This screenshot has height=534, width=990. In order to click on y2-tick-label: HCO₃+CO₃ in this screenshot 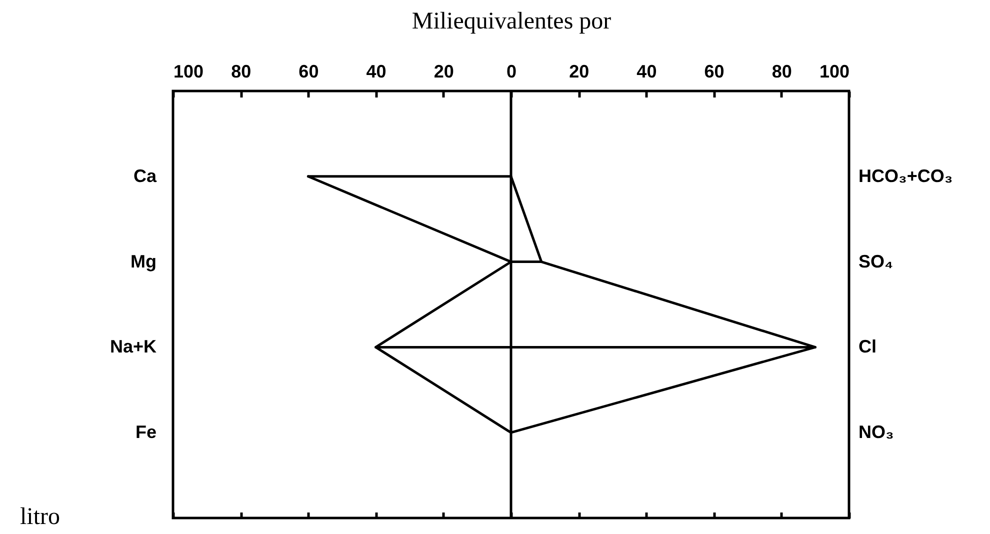, I will do `click(905, 176)`.